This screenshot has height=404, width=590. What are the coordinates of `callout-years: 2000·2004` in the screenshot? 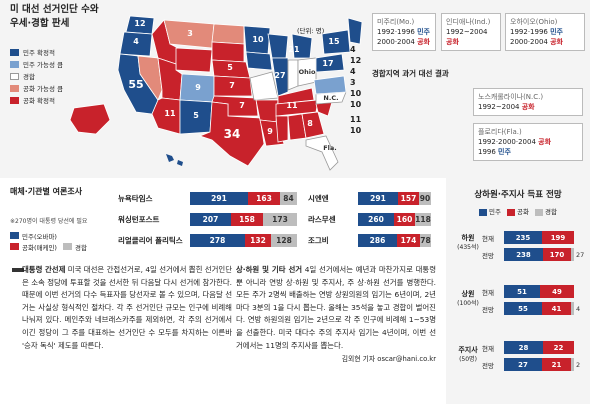 It's located at (530, 42).